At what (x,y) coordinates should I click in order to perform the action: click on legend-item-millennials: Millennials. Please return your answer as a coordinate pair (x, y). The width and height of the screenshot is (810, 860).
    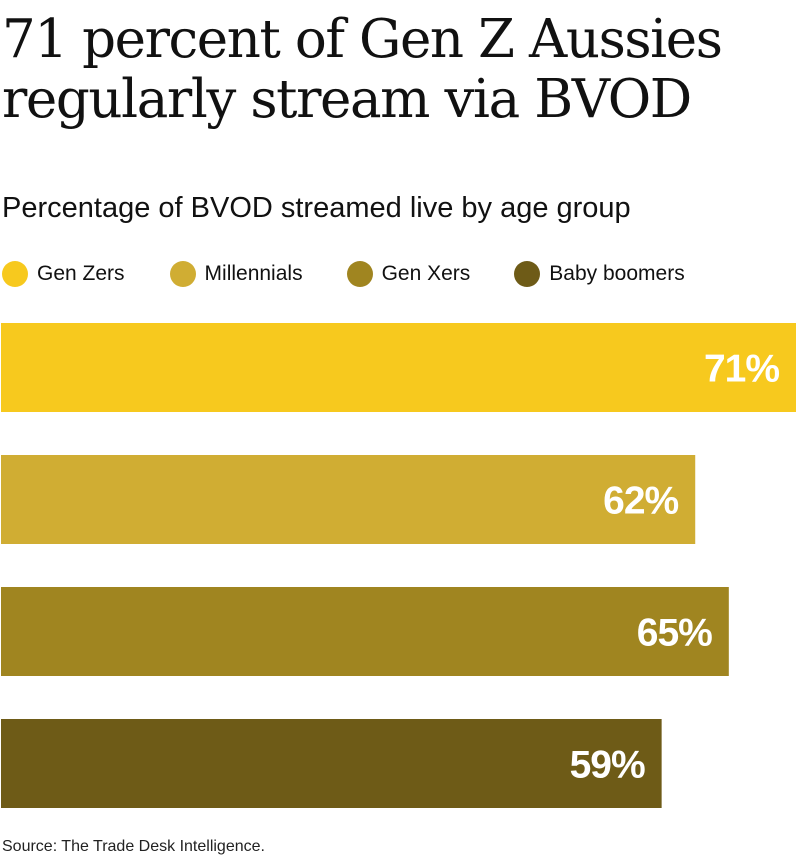
    Looking at the image, I should click on (236, 274).